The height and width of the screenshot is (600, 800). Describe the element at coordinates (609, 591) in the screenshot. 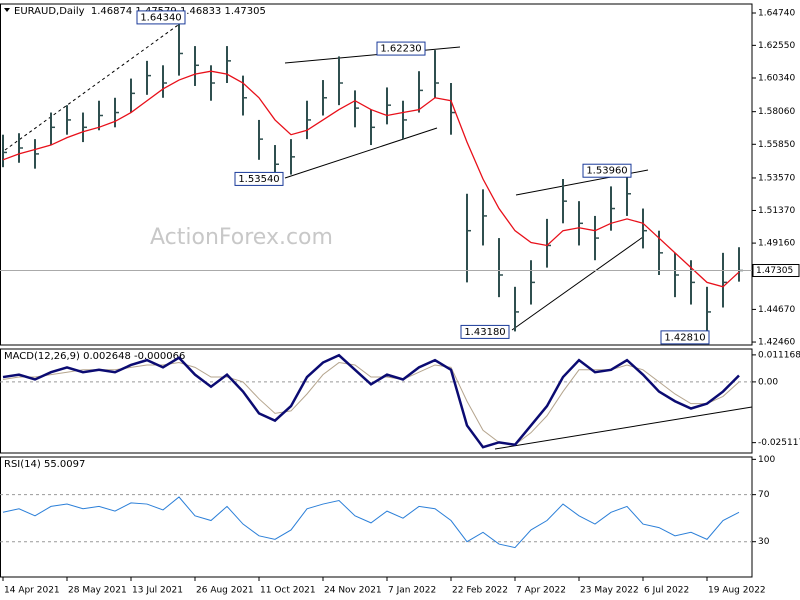

I see `x-tick-label: 23 May 2022` at that location.